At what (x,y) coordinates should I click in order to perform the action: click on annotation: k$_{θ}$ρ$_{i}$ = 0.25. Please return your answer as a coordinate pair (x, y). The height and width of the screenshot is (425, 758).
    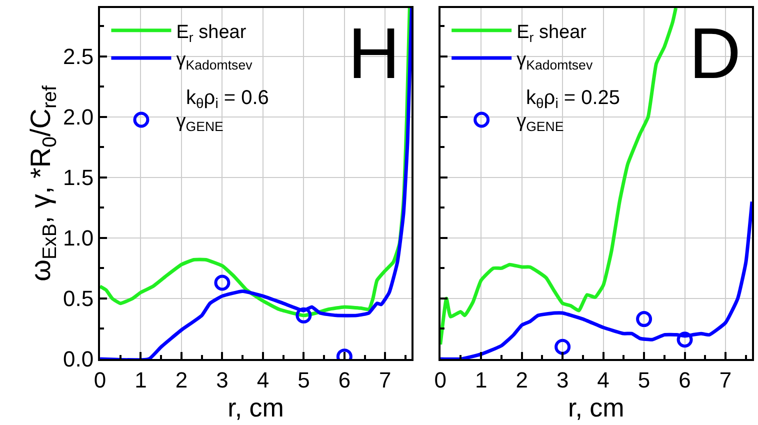
    Looking at the image, I should click on (573, 99).